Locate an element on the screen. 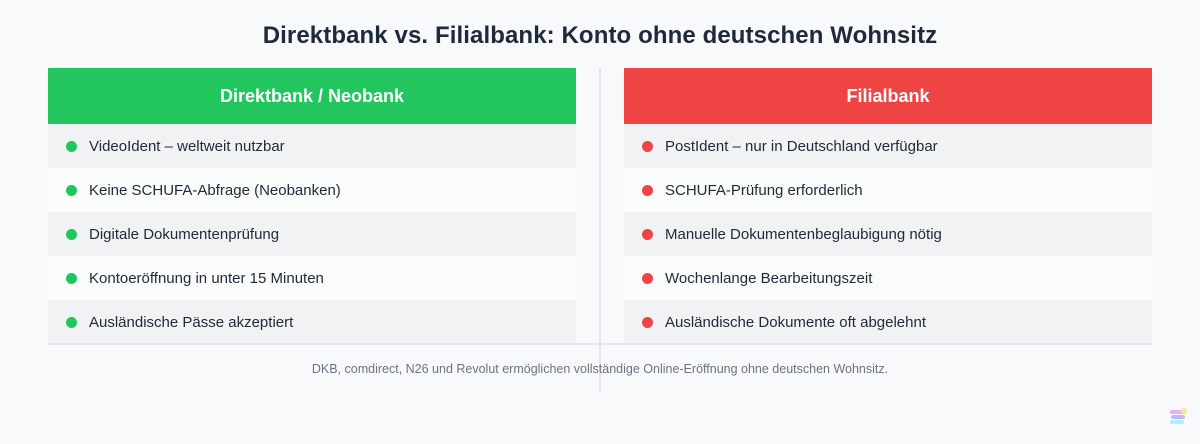  list-item: Digitale Dokumentenprüfung is located at coordinates (312, 234).